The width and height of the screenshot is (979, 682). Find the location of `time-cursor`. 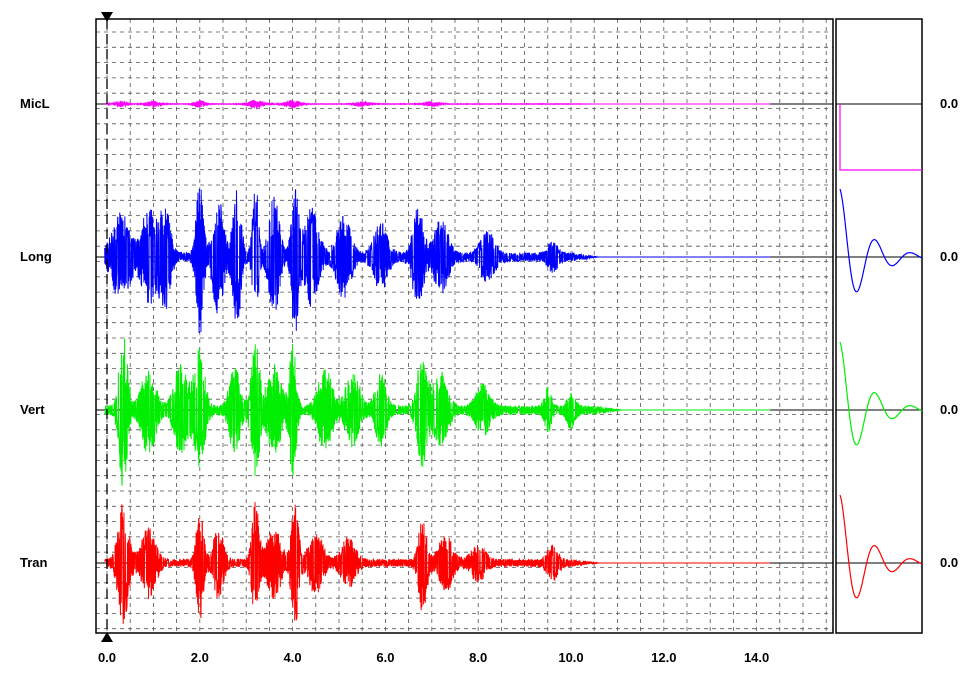

time-cursor is located at coordinates (107, 327).